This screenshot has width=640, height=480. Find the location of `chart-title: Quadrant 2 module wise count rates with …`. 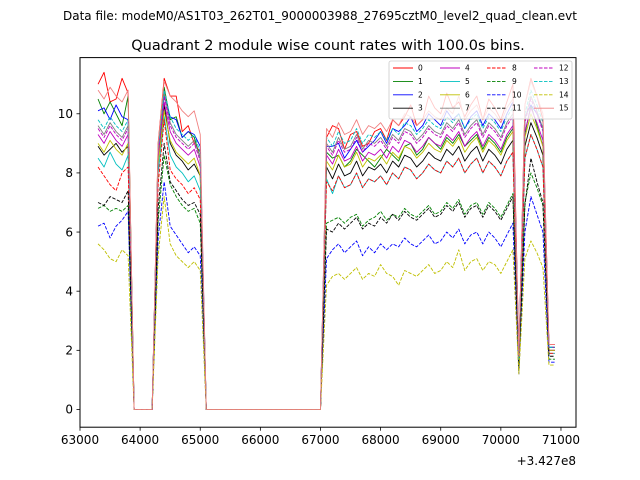

chart-title: Quadrant 2 module wise count rates with … is located at coordinates (328, 46).